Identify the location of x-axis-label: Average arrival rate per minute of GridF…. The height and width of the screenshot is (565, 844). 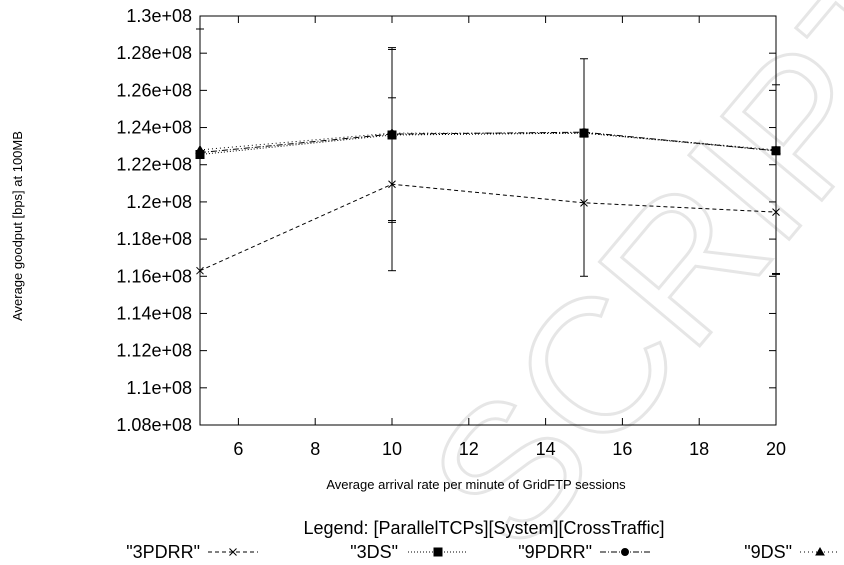
(476, 484).